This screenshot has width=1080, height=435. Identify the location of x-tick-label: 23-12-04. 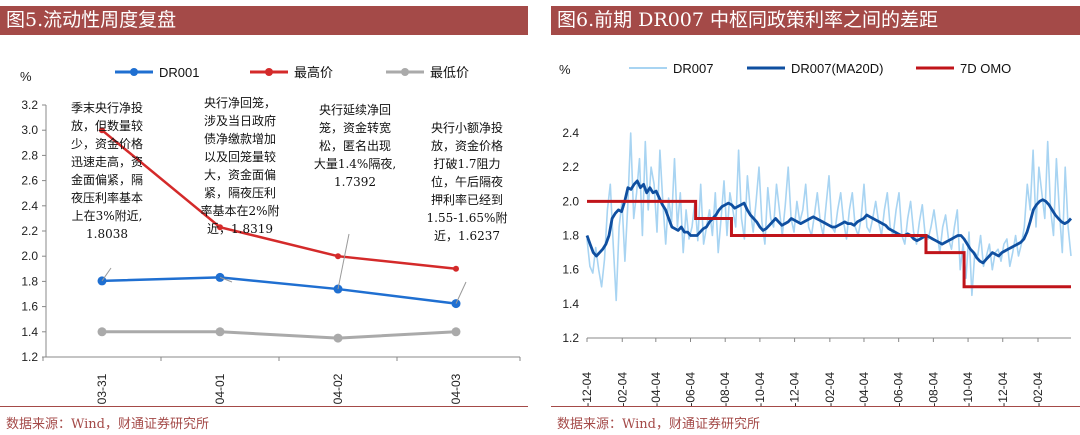
(795, 389).